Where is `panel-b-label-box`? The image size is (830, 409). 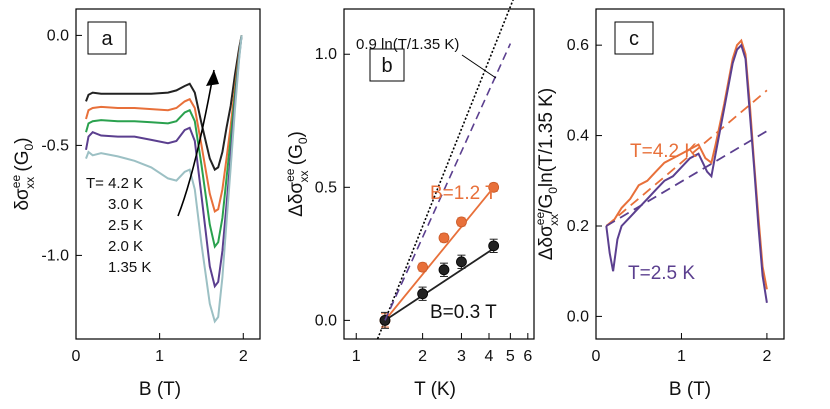 panel-b-label-box is located at coordinates (387, 65).